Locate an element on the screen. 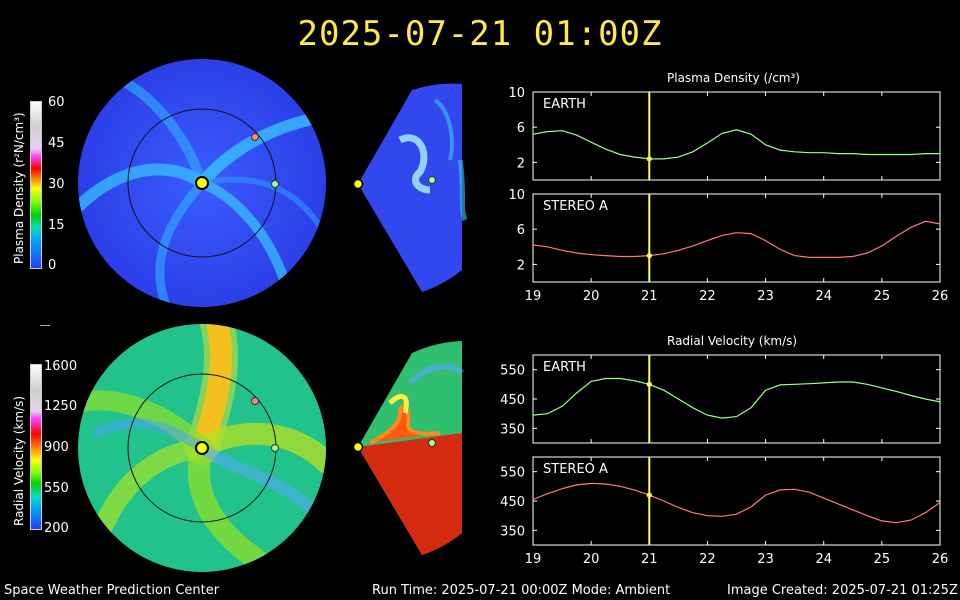 Image resolution: width=960 pixels, height=600 pixels. chart-1-panel-label: STEREO A is located at coordinates (575, 206).